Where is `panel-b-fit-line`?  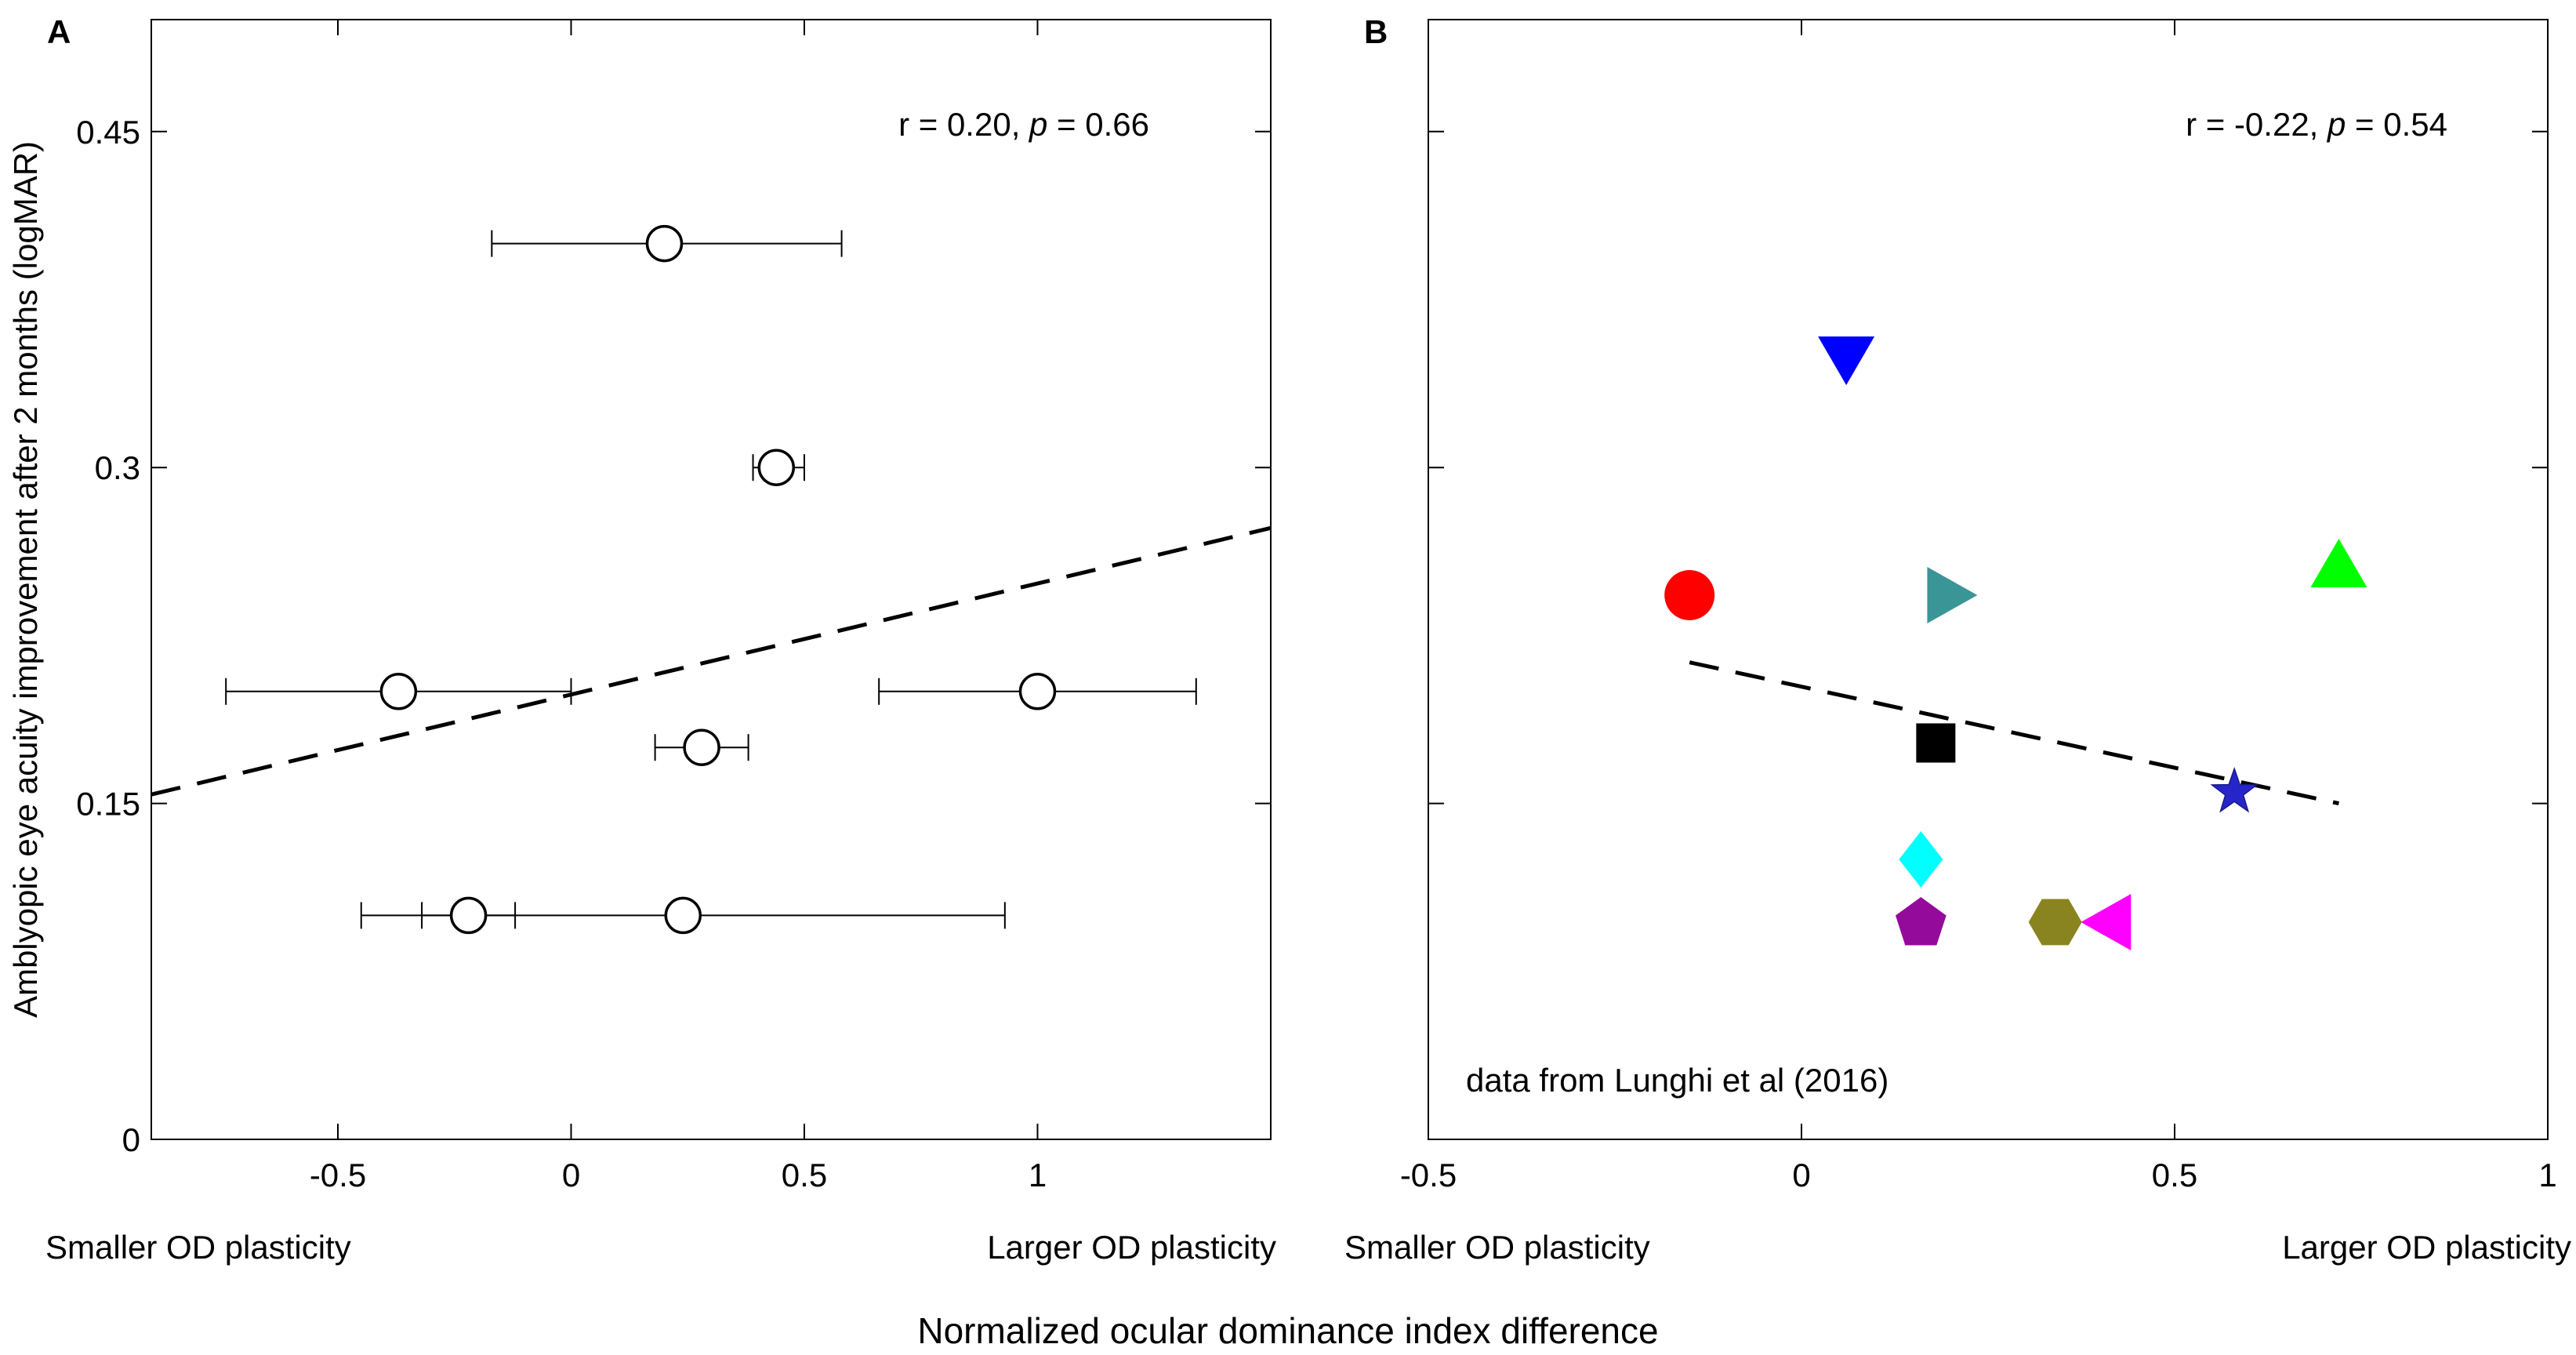
panel-b-fit-line is located at coordinates (2014, 733).